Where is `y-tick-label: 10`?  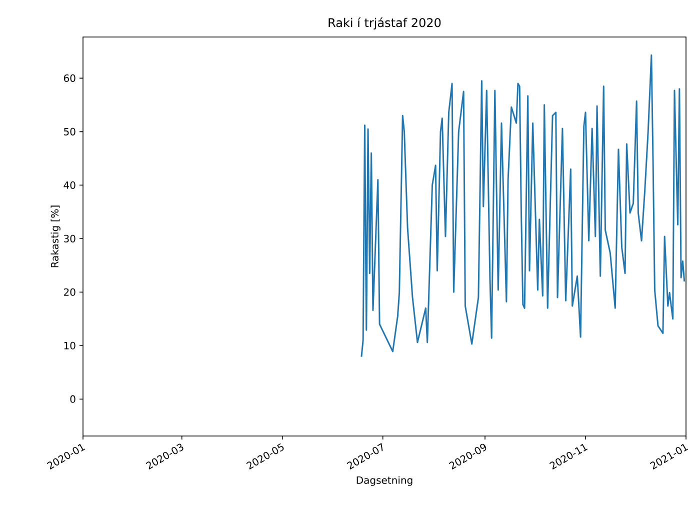 y-tick-label: 10 is located at coordinates (70, 346).